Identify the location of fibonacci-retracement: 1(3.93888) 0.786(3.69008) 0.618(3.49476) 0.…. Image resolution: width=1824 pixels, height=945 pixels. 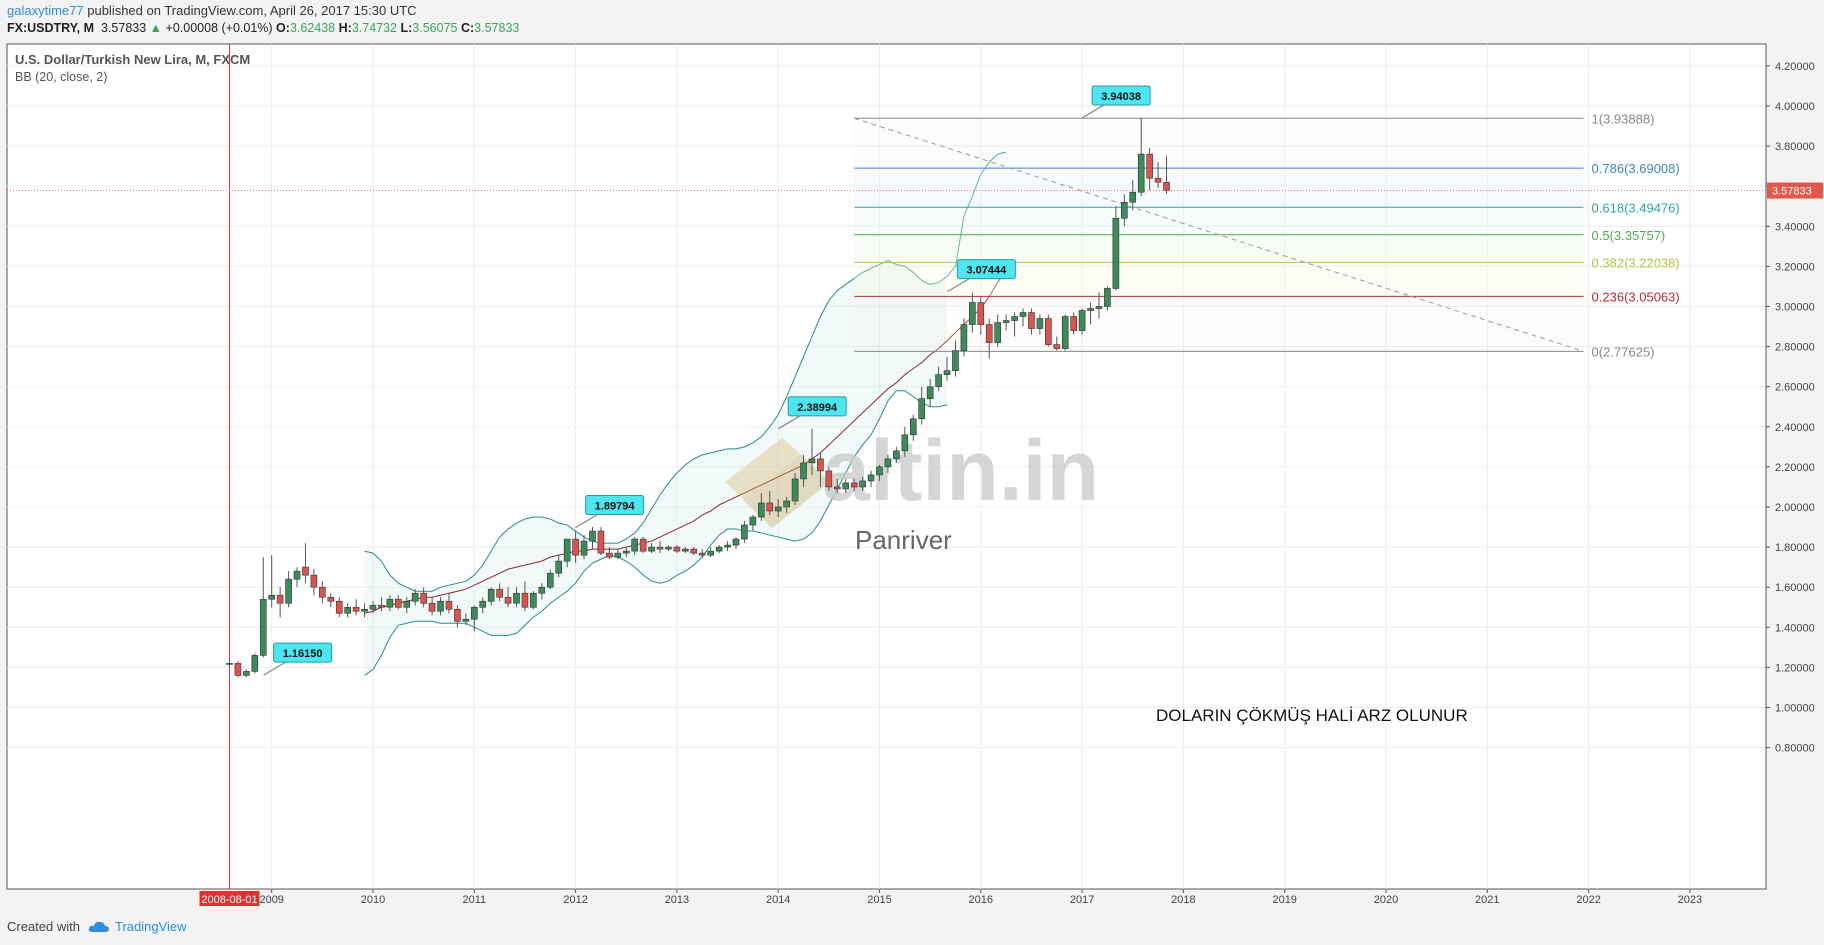
(1267, 235).